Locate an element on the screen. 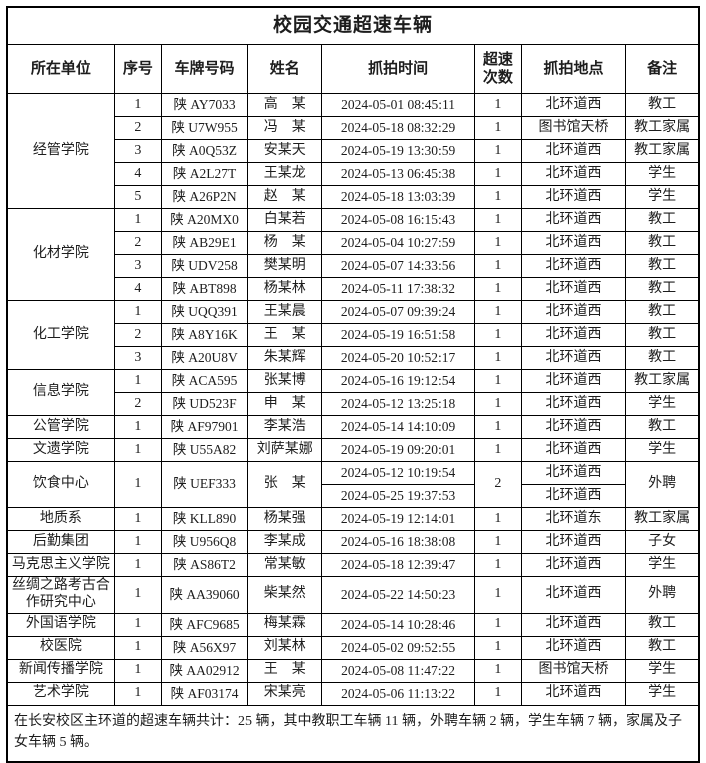 This screenshot has width=706, height=763. time-cell: 2024-05-19 16:51:58 is located at coordinates (398, 335).